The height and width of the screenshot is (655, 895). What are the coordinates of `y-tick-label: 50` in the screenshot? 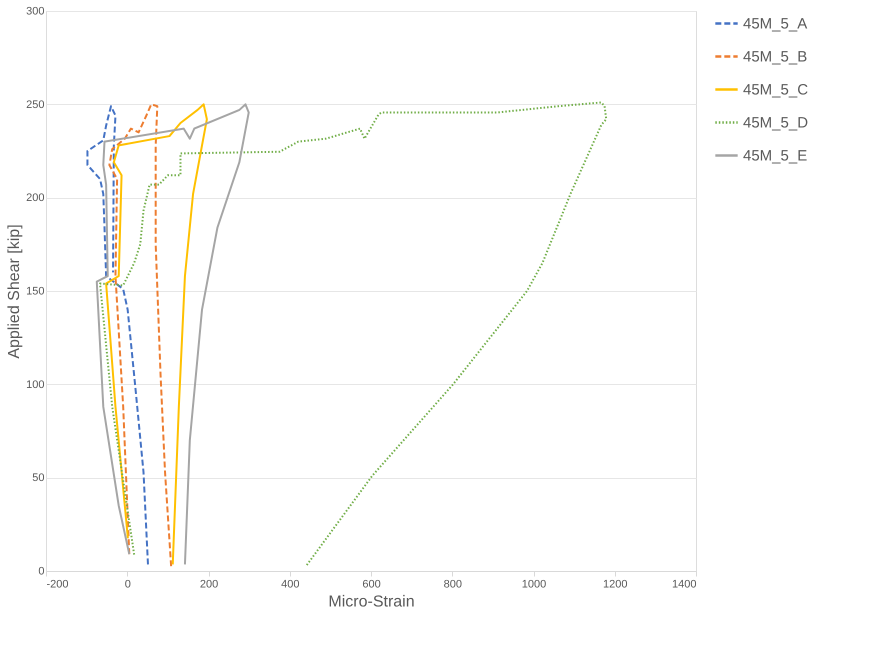 It's located at (38, 478).